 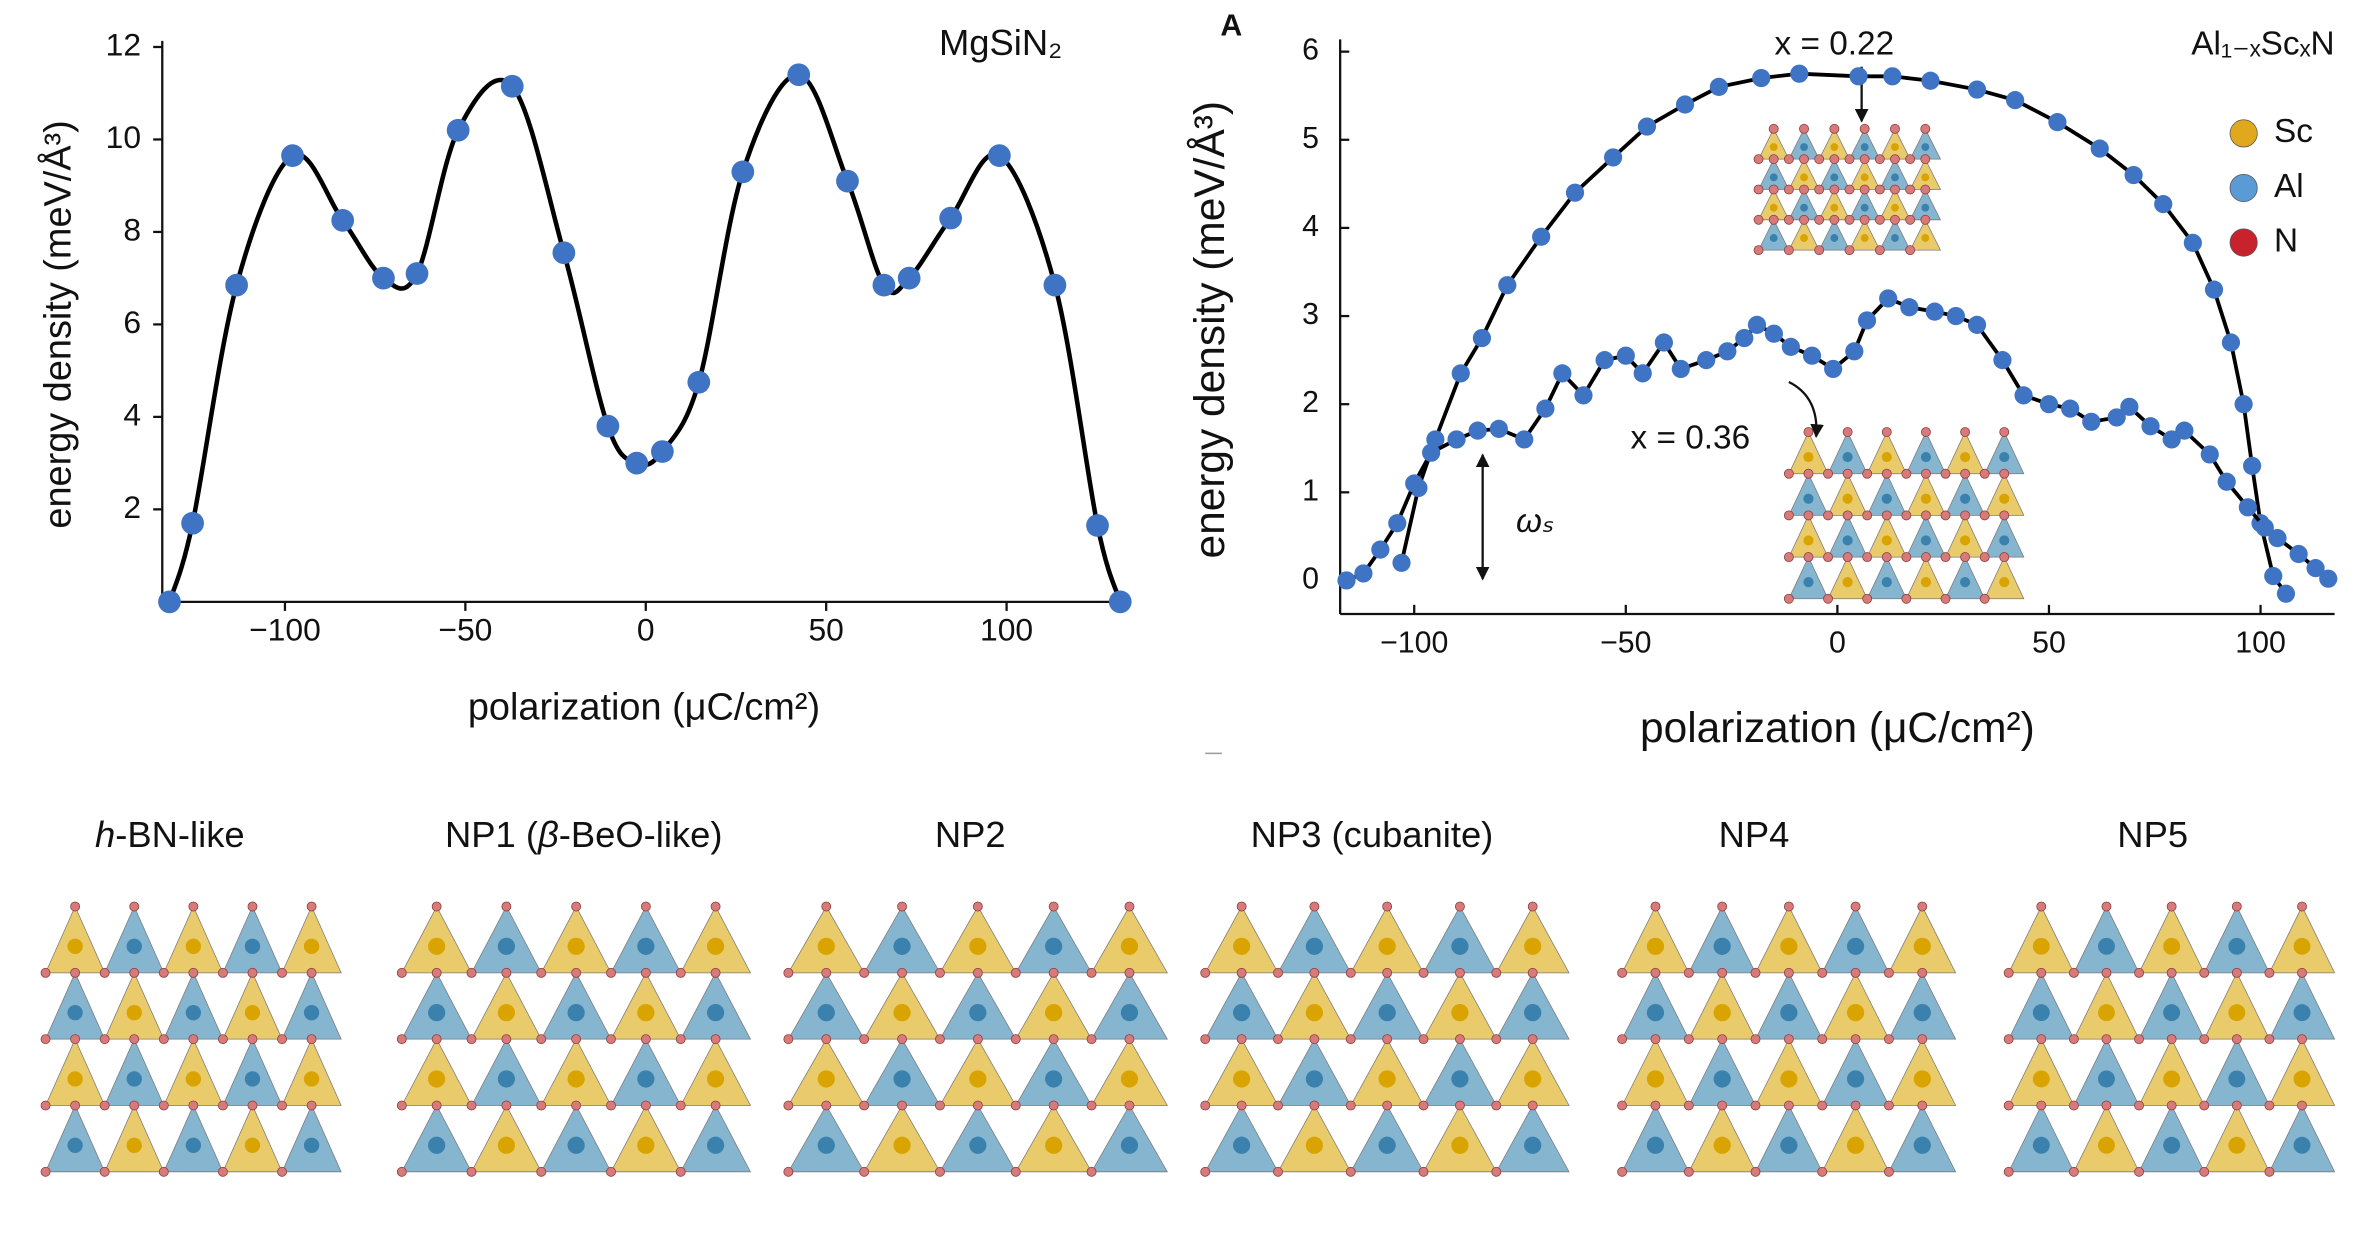 What do you see at coordinates (123, 137) in the screenshot?
I see `y-tick-label: 10` at bounding box center [123, 137].